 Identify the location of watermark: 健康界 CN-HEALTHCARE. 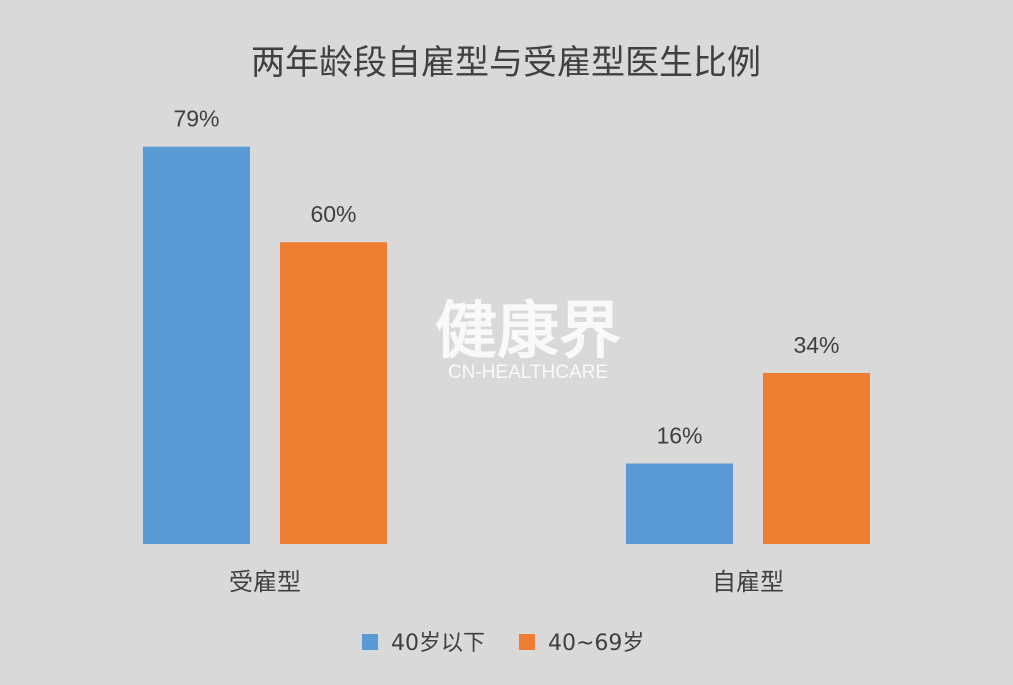
(528, 338).